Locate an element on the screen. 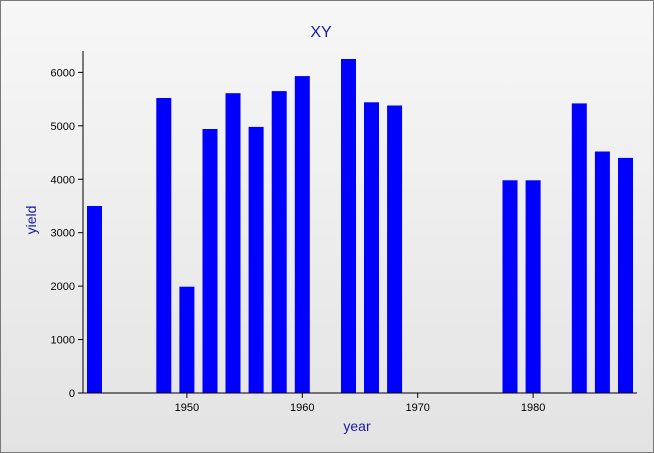  bar-1978 is located at coordinates (510, 286).